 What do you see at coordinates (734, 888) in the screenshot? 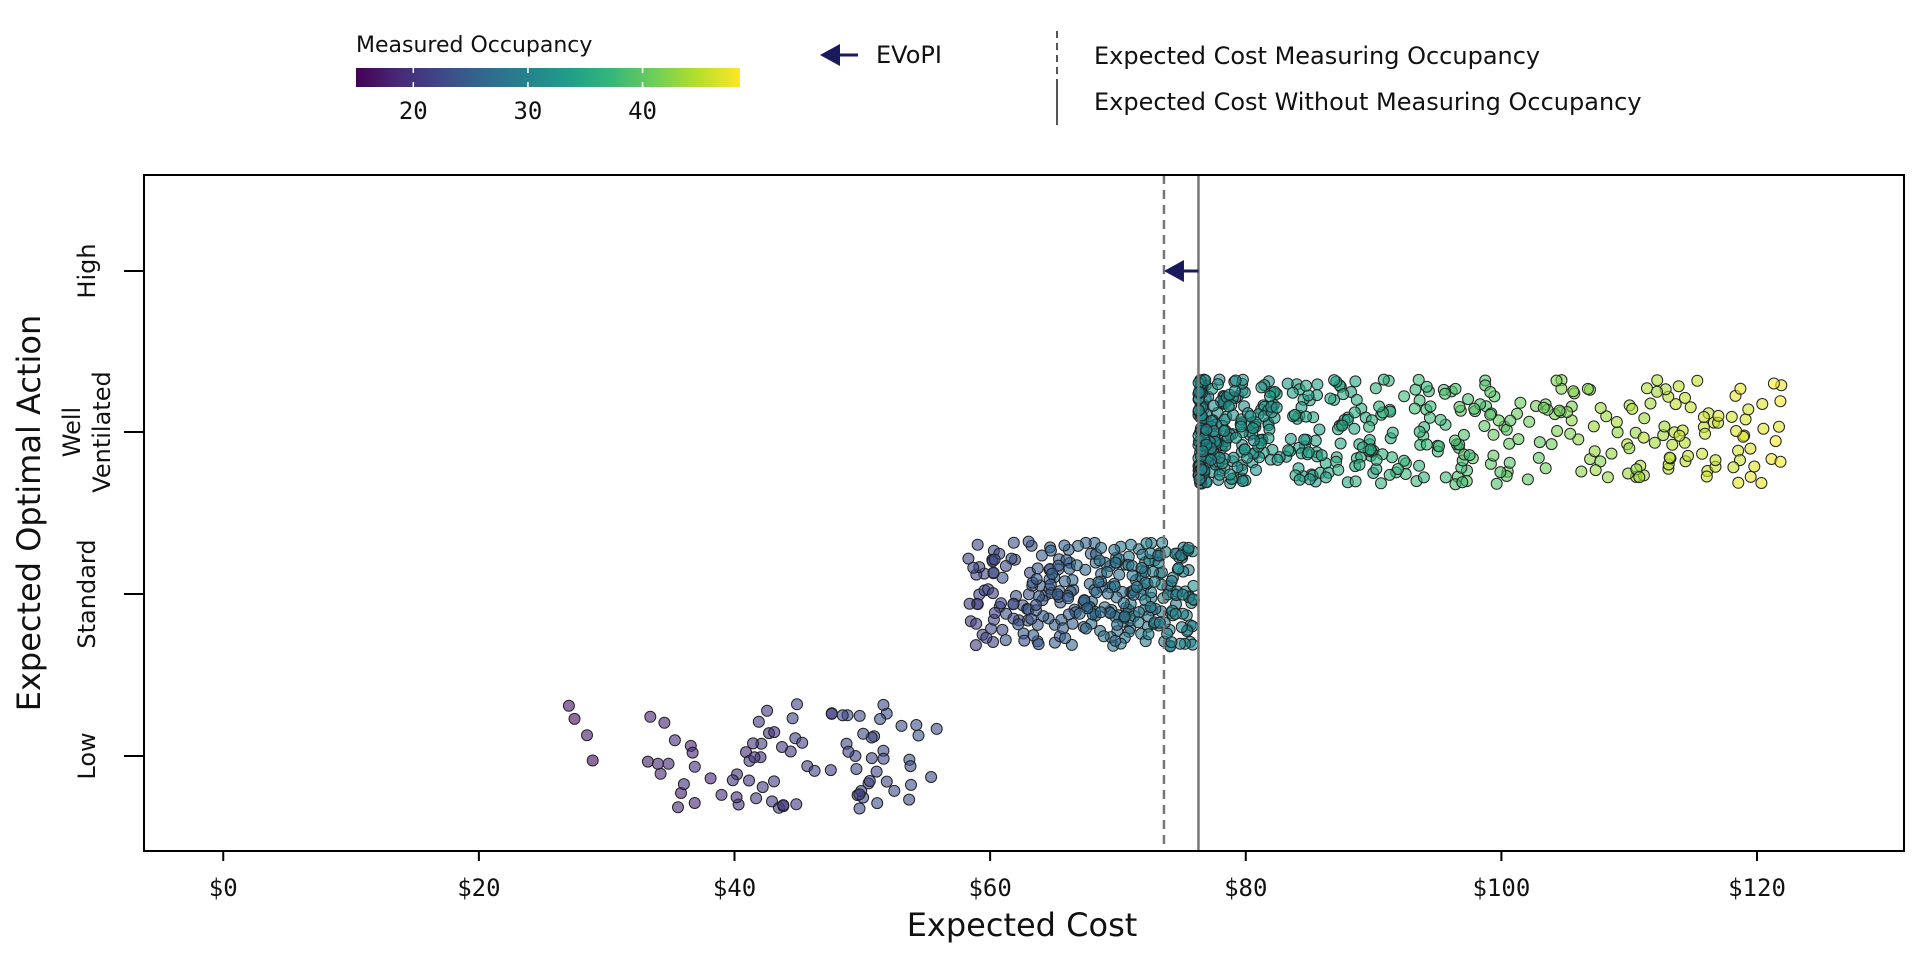
I see `x-tick-label: $40` at bounding box center [734, 888].